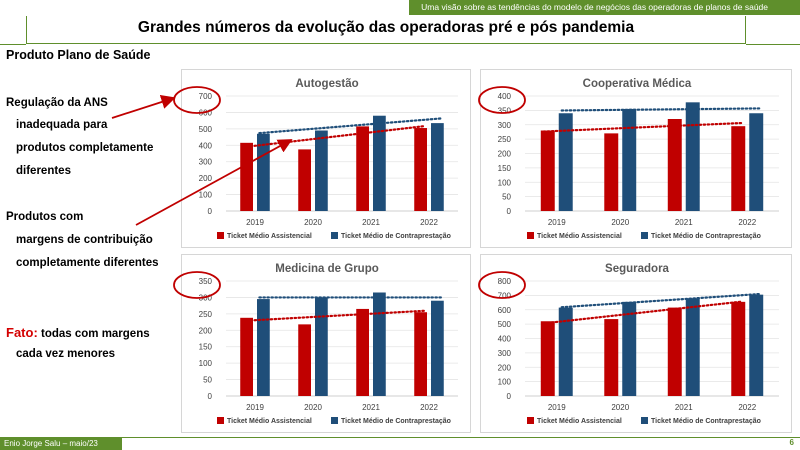 The image size is (800, 450). Describe the element at coordinates (61, 443) in the screenshot. I see `footer-author: Enio Jorge Salu – maio/23` at that location.